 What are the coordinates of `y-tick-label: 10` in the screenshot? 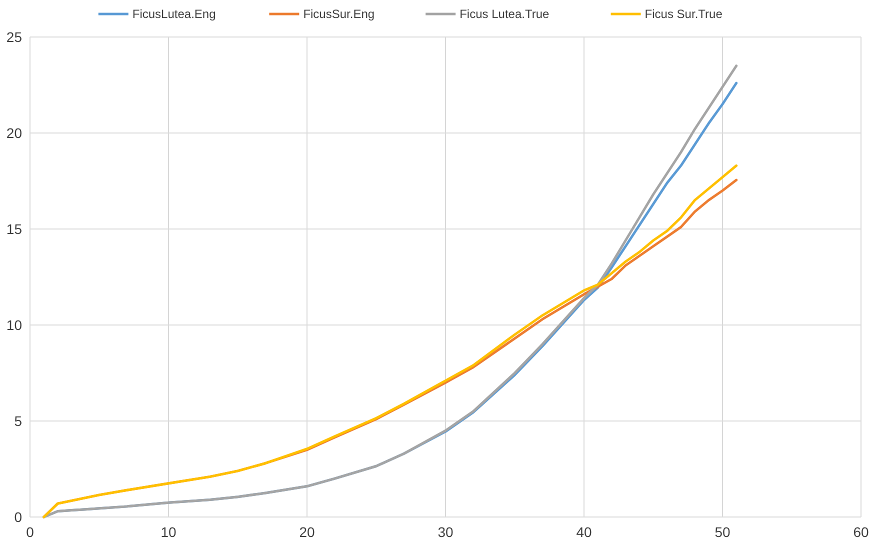 It's located at (14, 325).